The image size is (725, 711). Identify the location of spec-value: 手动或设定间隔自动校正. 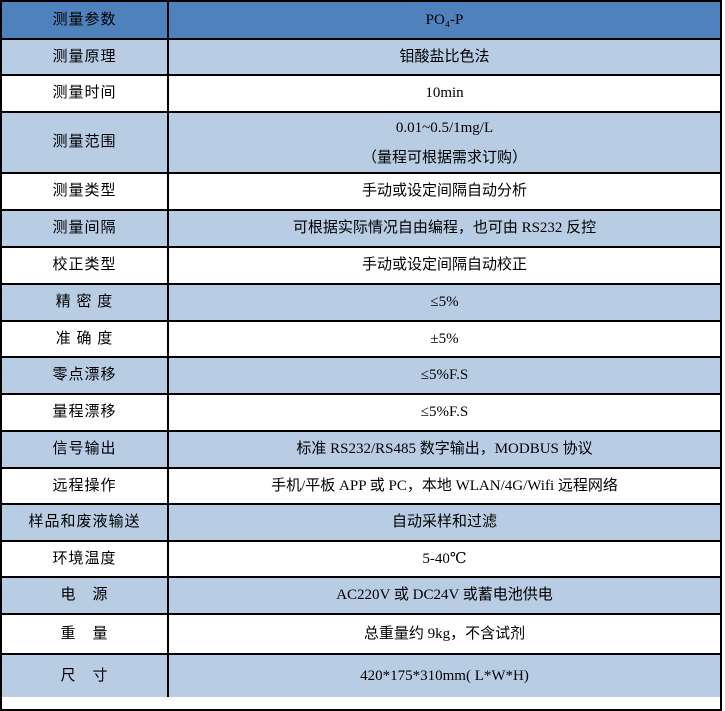
(444, 265).